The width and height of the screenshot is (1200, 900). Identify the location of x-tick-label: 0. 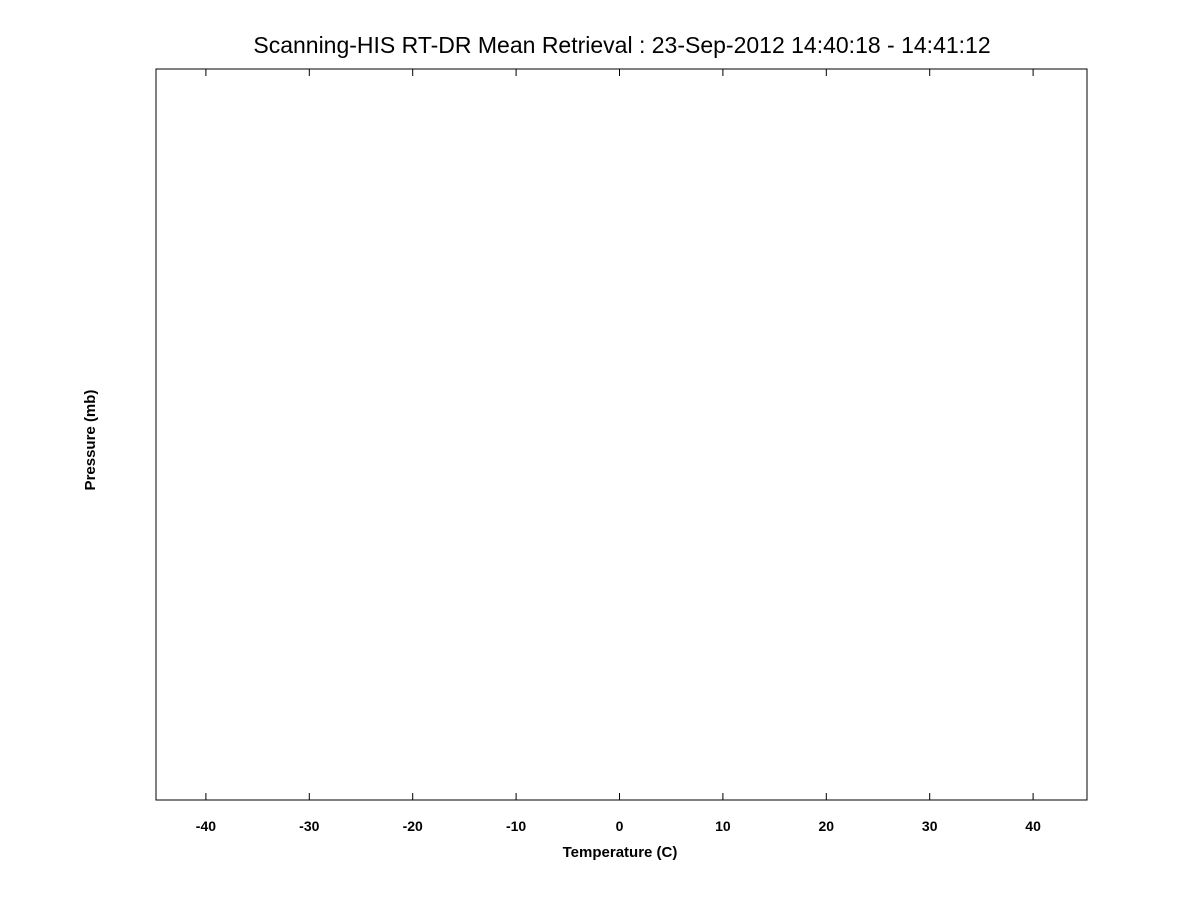
(620, 826).